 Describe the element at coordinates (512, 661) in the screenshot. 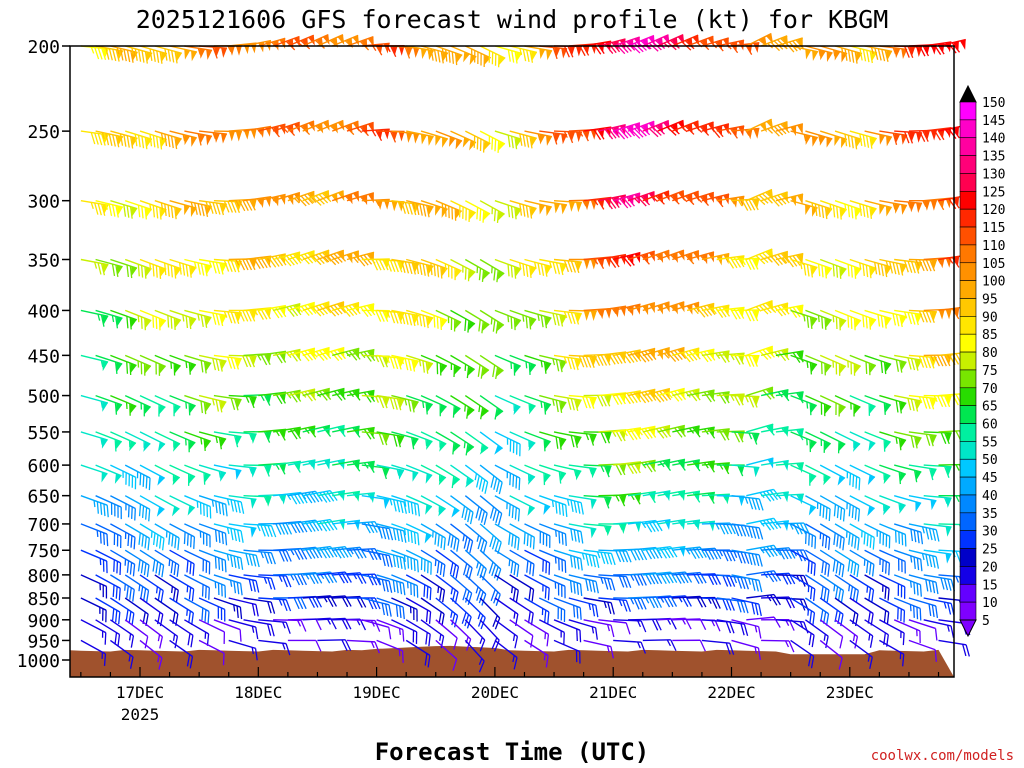

I see `terrain-fill` at that location.